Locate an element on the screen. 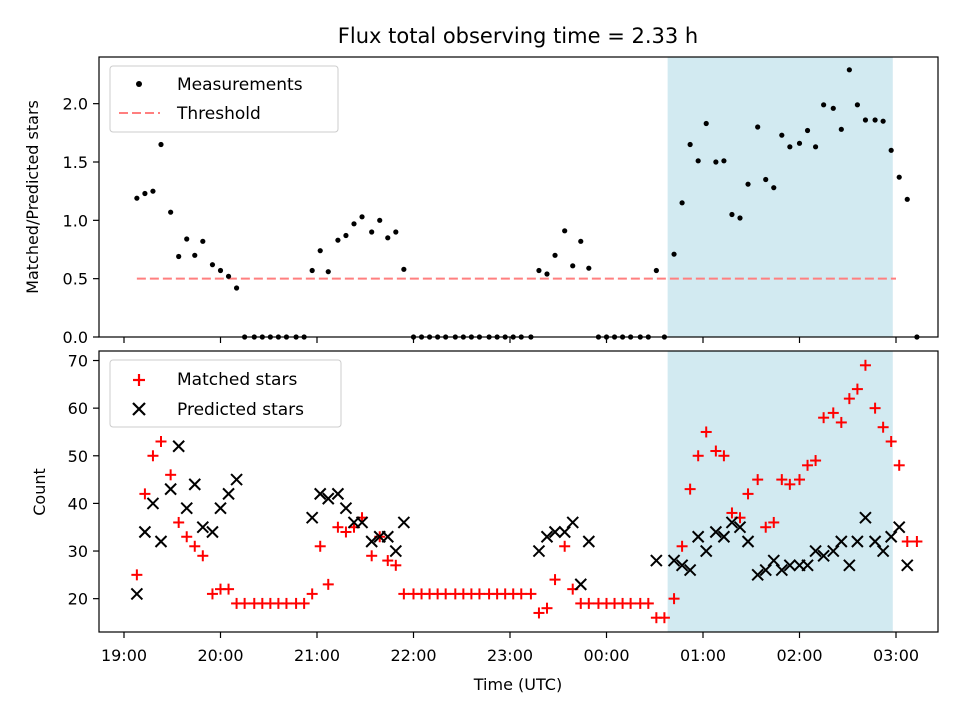 The width and height of the screenshot is (960, 720). bottom-y-axis-label: Count is located at coordinates (39, 492).